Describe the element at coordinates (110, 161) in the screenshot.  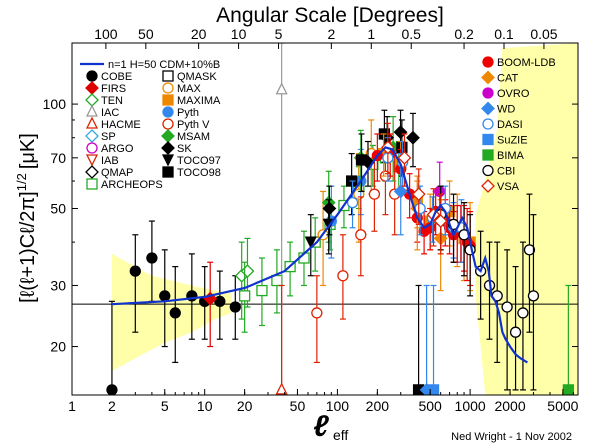
I see `legend-label-iab: IAB` at that location.